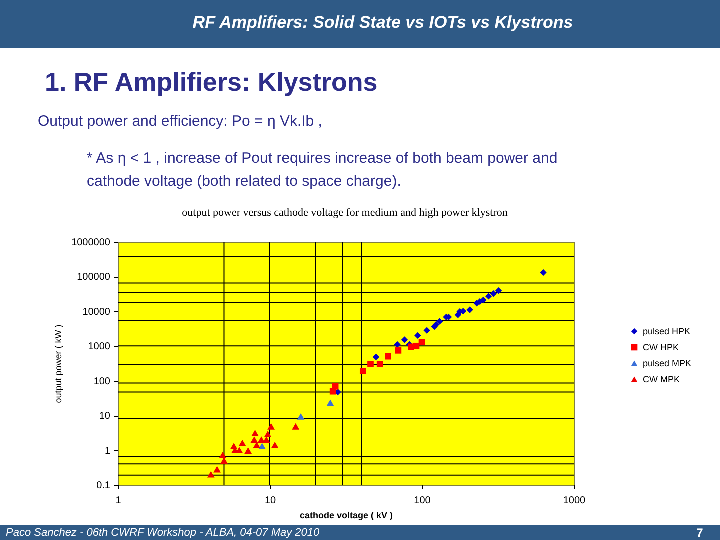 The width and height of the screenshot is (720, 540). What do you see at coordinates (103, 486) in the screenshot?
I see `y-tick-label: 0.1` at bounding box center [103, 486].